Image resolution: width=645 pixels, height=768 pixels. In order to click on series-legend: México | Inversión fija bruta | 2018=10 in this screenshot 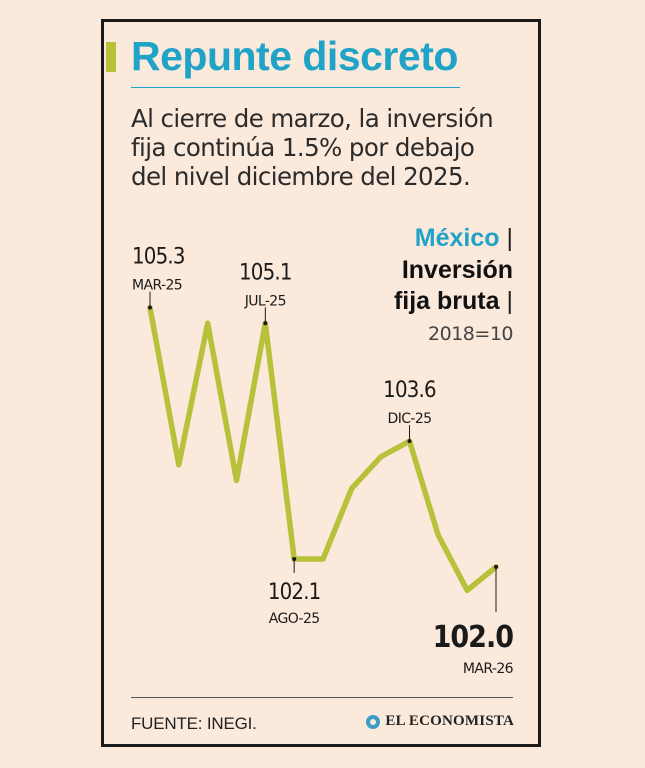, I will do `click(454, 286)`.